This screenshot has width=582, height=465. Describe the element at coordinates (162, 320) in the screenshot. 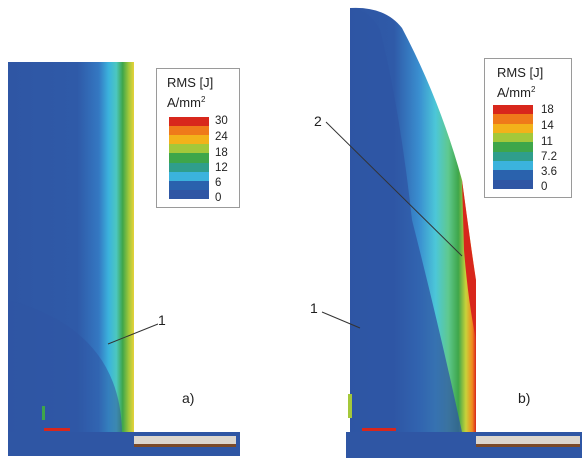

I see `panel-a-marker-1: 1` at that location.